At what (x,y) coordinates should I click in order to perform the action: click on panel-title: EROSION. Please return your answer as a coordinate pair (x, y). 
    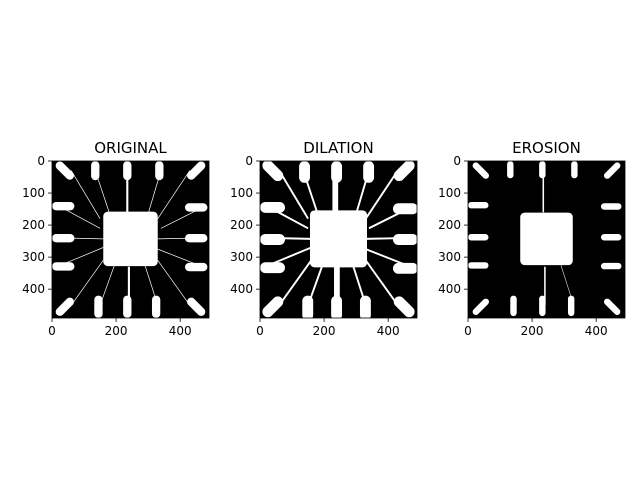
    Looking at the image, I should click on (546, 148).